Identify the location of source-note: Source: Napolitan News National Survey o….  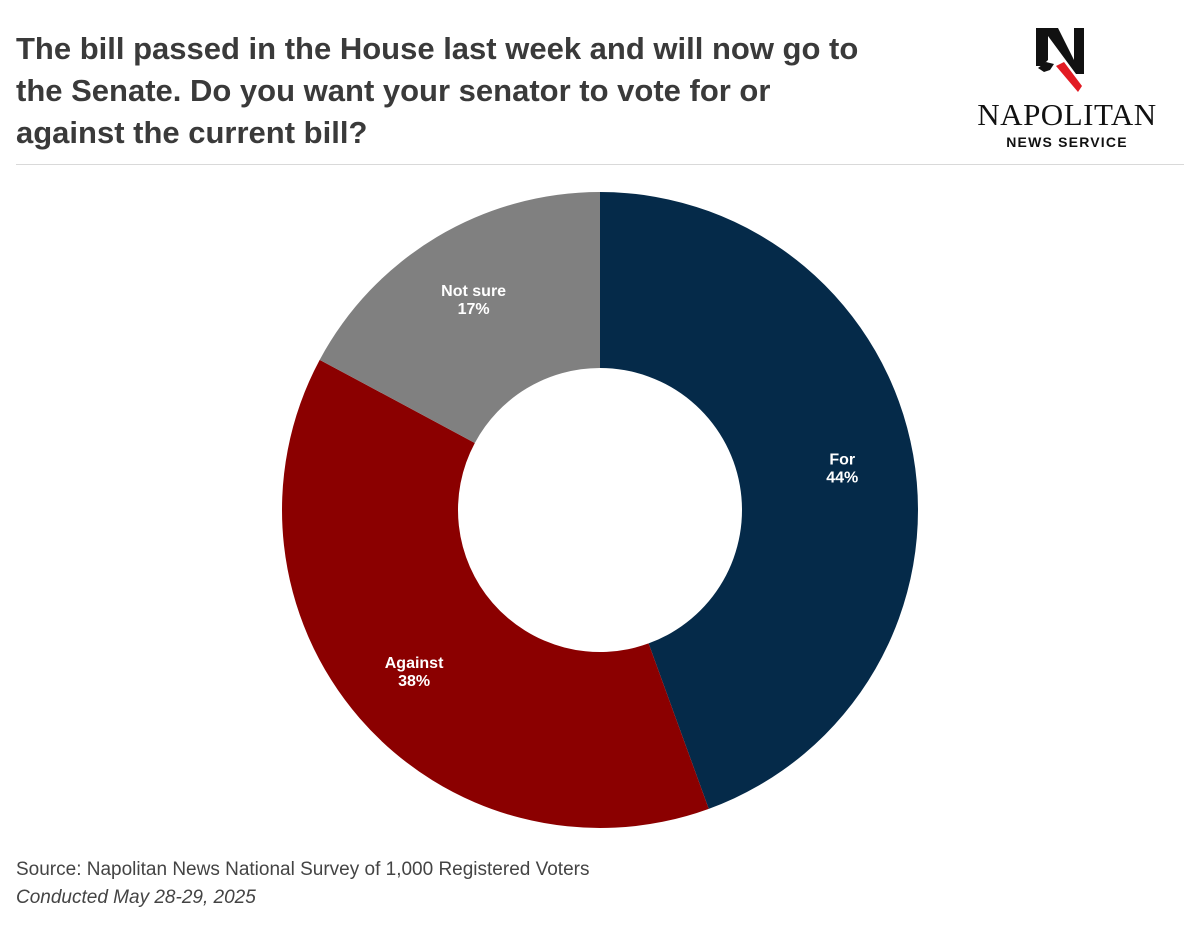
(303, 869).